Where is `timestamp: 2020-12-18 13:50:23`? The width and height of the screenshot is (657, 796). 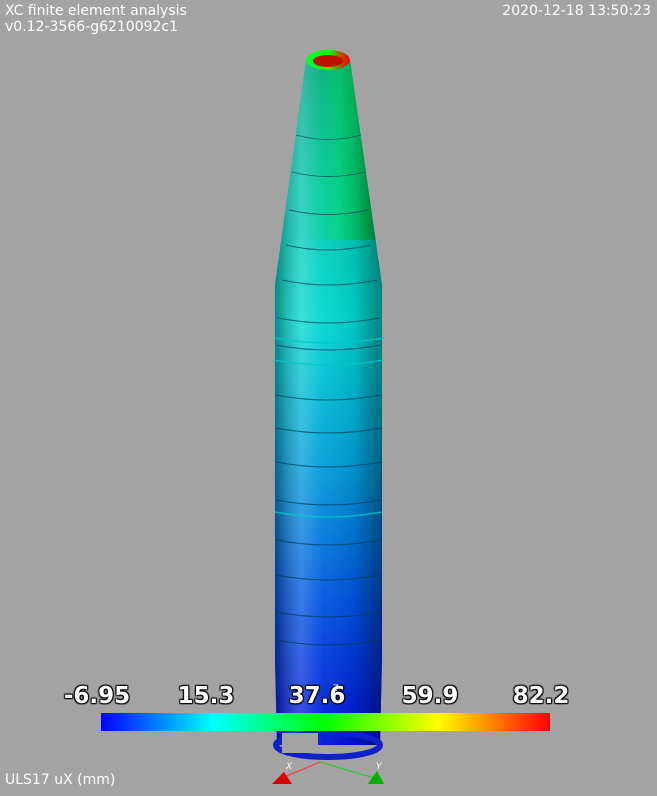
timestamp: 2020-12-18 13:50:23 is located at coordinates (576, 11).